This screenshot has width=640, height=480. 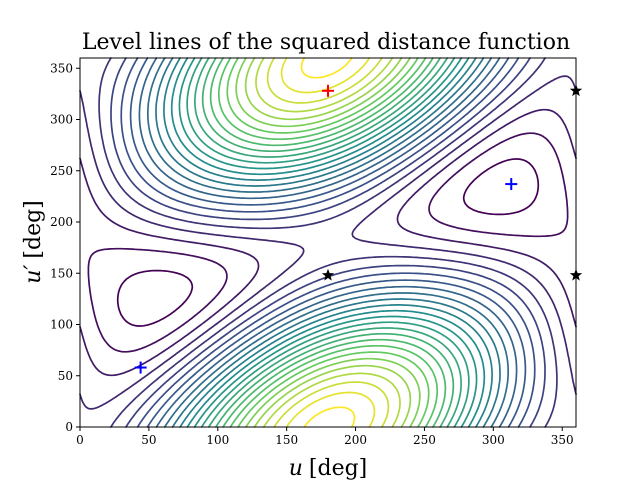 I want to click on y-tick-label: 0, so click(x=69, y=427).